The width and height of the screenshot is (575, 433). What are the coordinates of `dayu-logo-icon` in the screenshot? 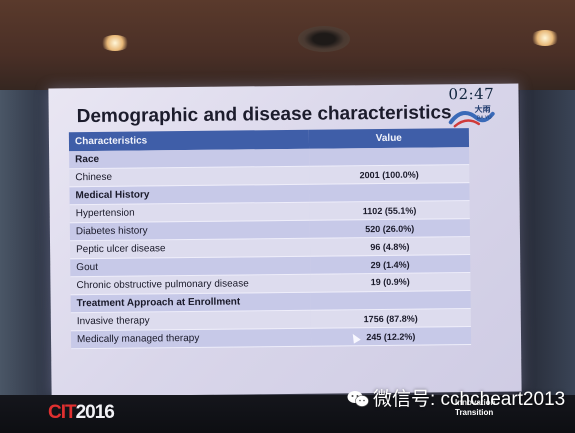 It's located at (471, 119).